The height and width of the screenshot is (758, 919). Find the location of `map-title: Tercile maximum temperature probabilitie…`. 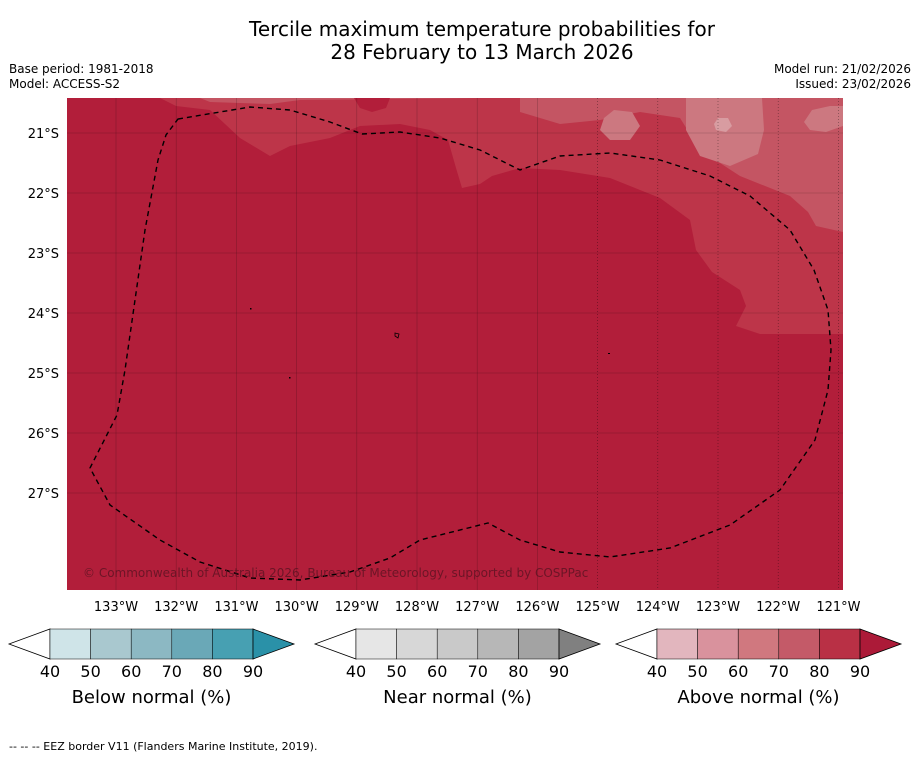

map-title: Tercile maximum temperature probabilitie… is located at coordinates (459, 41).